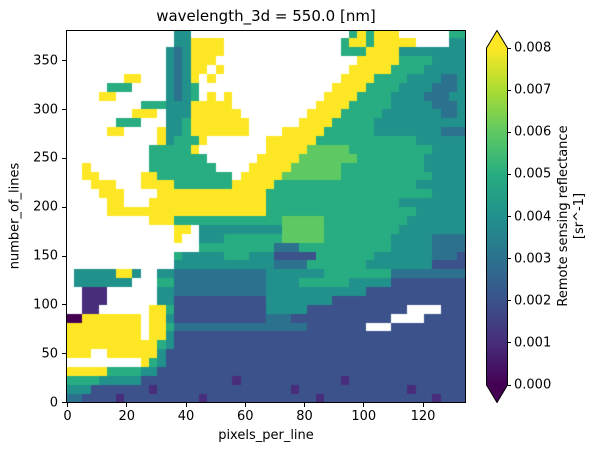 The image size is (600, 455). What do you see at coordinates (533, 343) in the screenshot?
I see `colorbar-tick-label: 0.001` at bounding box center [533, 343].